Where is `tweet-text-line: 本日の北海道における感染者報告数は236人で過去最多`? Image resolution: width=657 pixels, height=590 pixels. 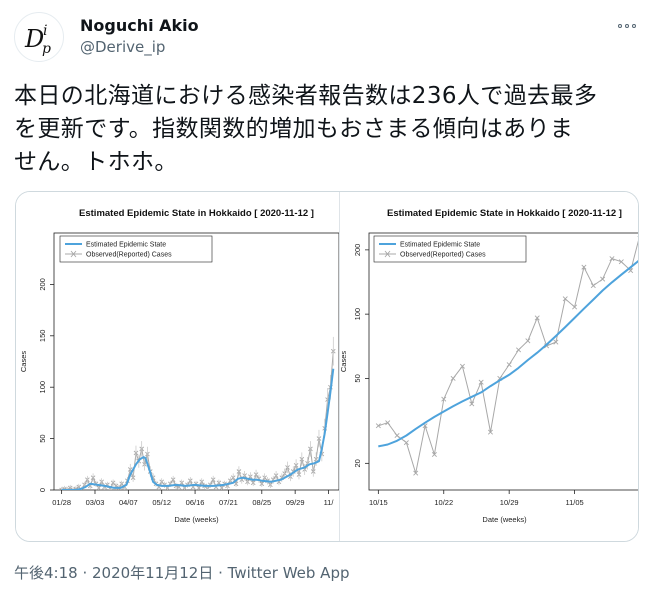 tweet-text-line: 本日の北海道における感染者報告数は236人で過去最多 is located at coordinates (306, 96).